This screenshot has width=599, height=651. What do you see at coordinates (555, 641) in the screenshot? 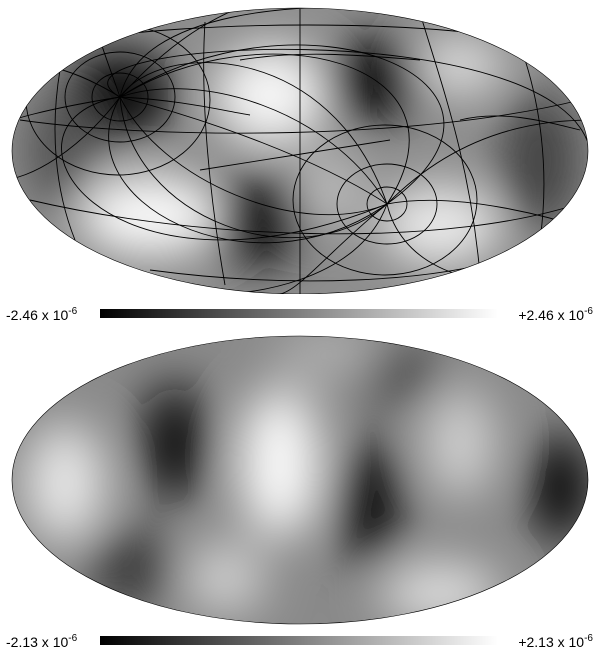
I see `bottom-colorbar-max-label: +2.13 x 10-6` at bounding box center [555, 641].